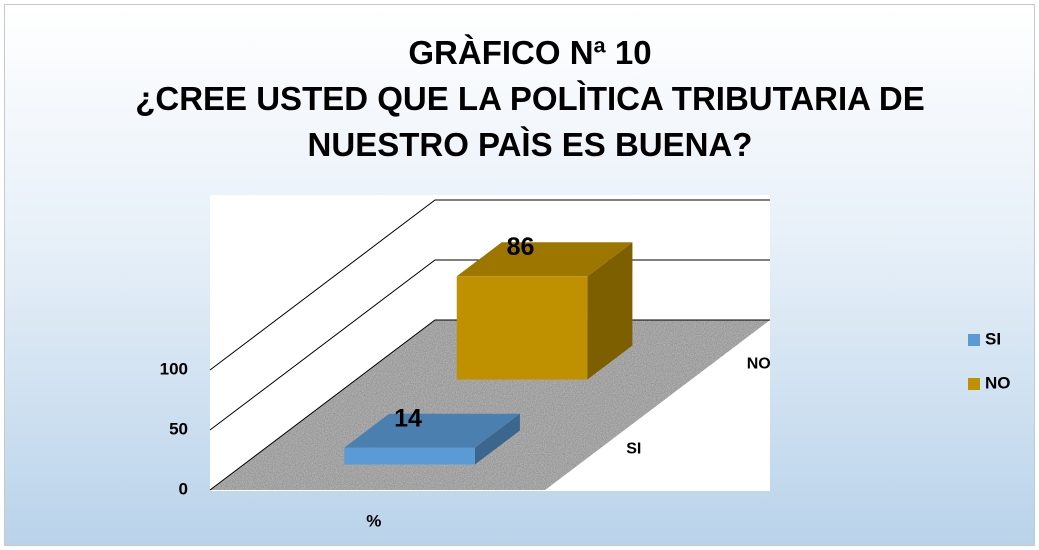  I want to click on chart-title: GRÀFICO Nª 10, so click(530, 52).